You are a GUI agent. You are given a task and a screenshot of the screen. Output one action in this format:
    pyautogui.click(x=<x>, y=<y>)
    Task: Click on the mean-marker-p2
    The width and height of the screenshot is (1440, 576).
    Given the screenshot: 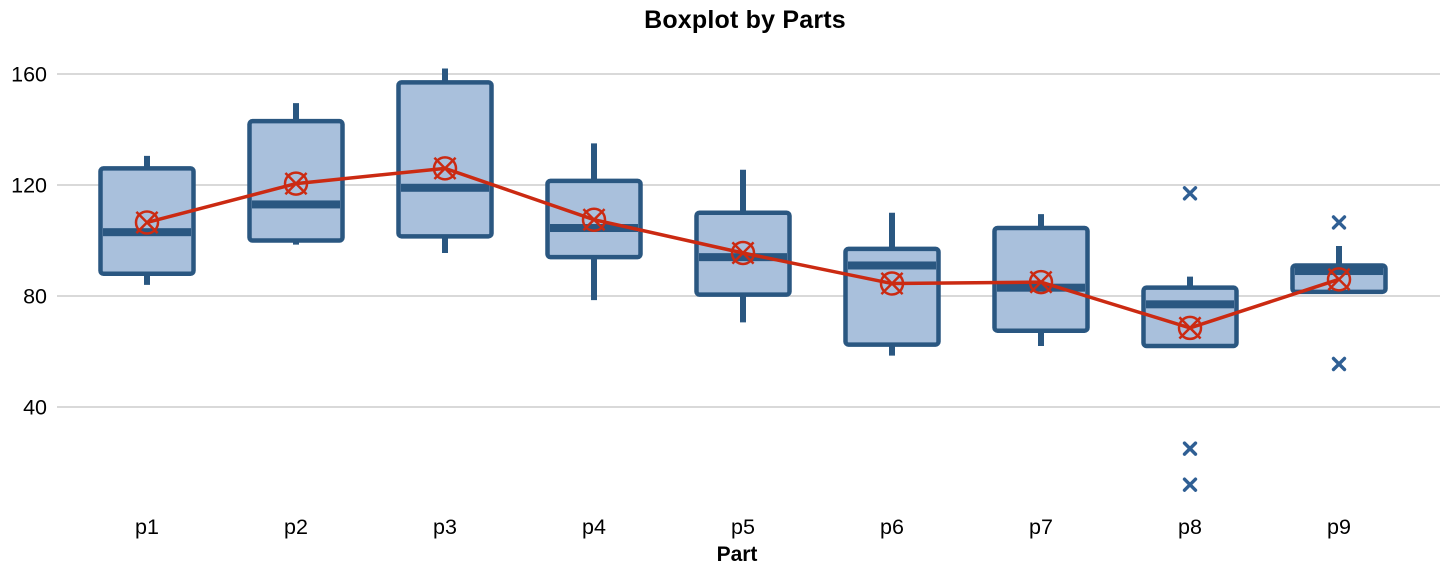 What is the action you would take?
    pyautogui.click(x=296, y=183)
    